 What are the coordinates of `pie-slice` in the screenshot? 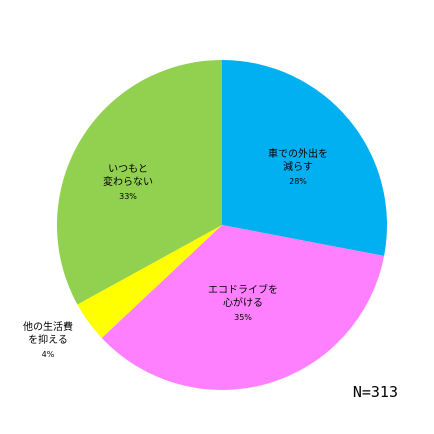 It's located at (150, 281).